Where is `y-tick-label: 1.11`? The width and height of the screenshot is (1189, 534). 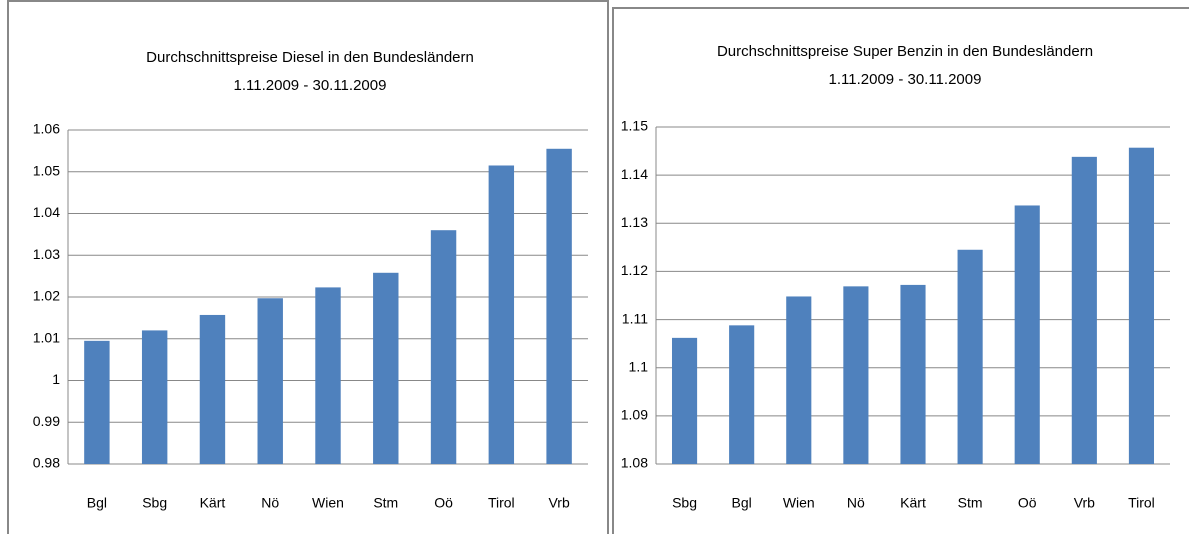 y-tick-label: 1.11 is located at coordinates (635, 318).